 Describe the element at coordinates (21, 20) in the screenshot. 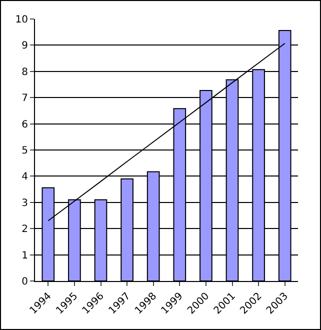

I see `y-tick-label: 10` at that location.